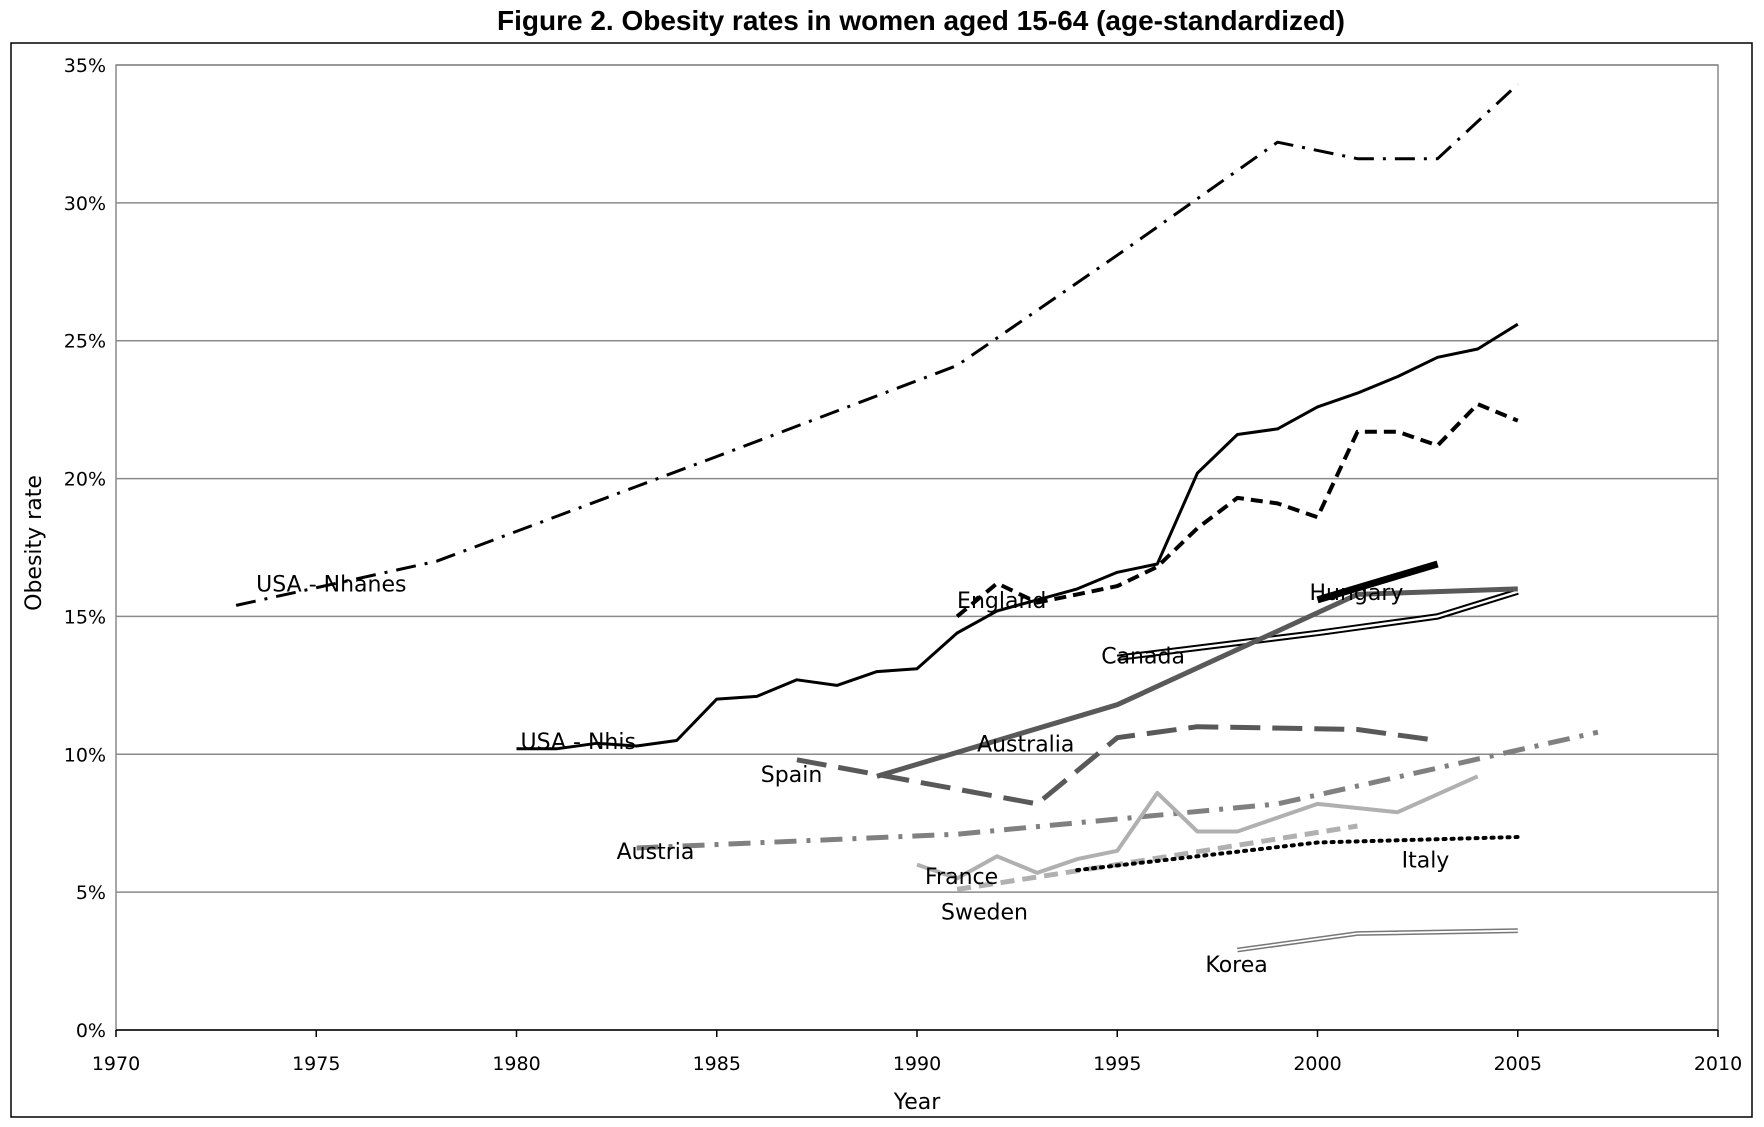 Image resolution: width=1764 pixels, height=1127 pixels. I want to click on series-label-usa-nhanes: USA - Nhanes, so click(331, 585).